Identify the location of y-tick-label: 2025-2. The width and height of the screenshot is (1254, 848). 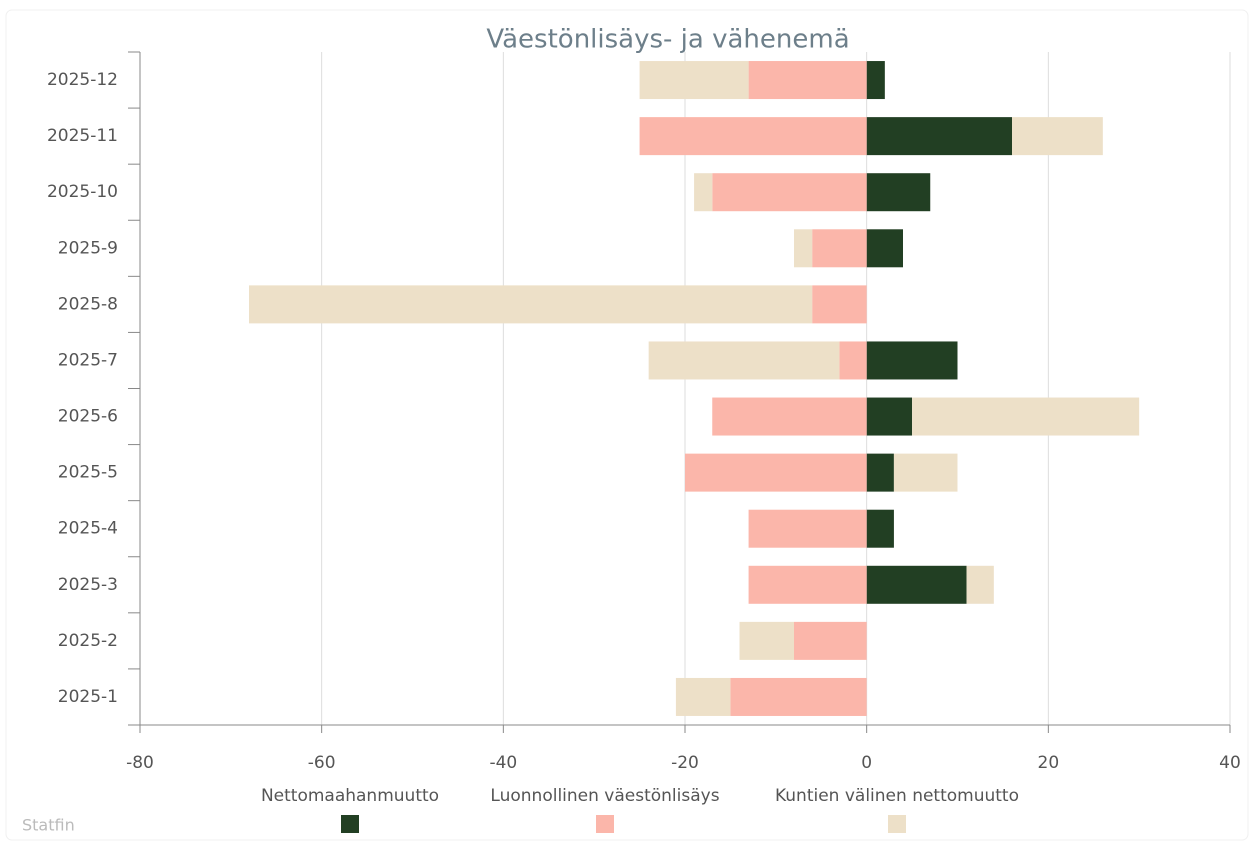
(88, 641).